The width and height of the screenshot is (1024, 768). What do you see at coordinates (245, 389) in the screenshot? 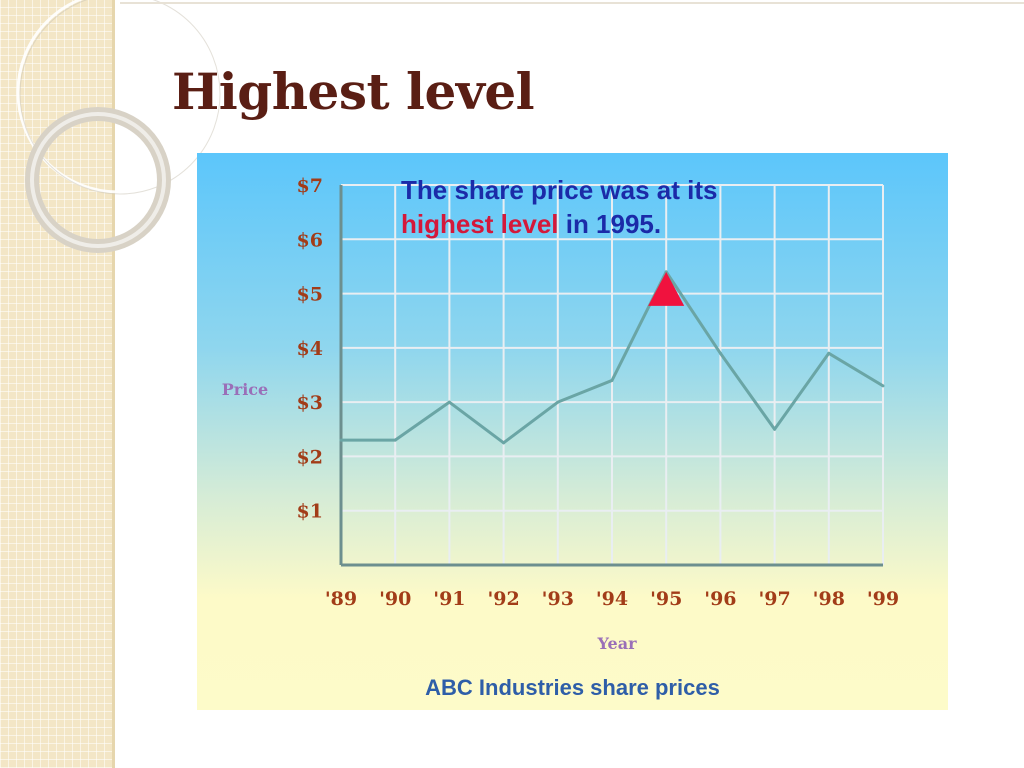
I see `y-axis-label: Price` at bounding box center [245, 389].